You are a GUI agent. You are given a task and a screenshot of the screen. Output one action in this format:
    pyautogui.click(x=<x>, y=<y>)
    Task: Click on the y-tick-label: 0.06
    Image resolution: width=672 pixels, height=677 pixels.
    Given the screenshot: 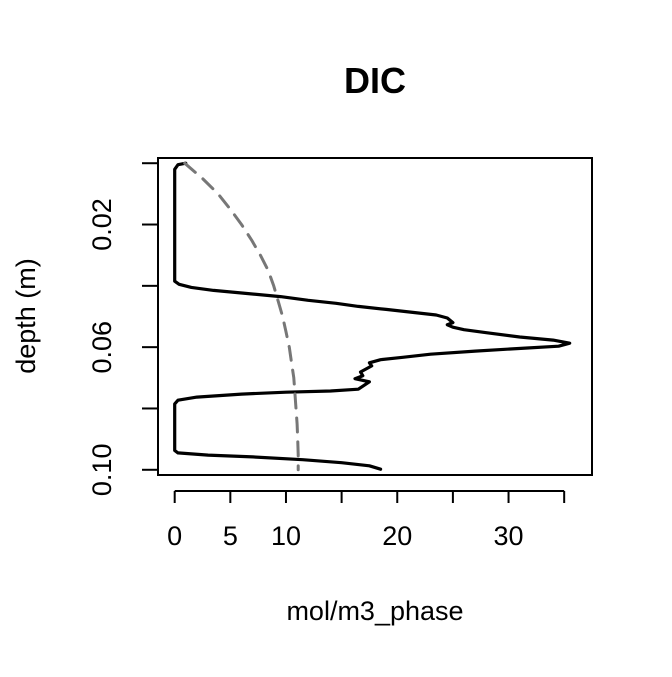 What is the action you would take?
    pyautogui.click(x=102, y=347)
    